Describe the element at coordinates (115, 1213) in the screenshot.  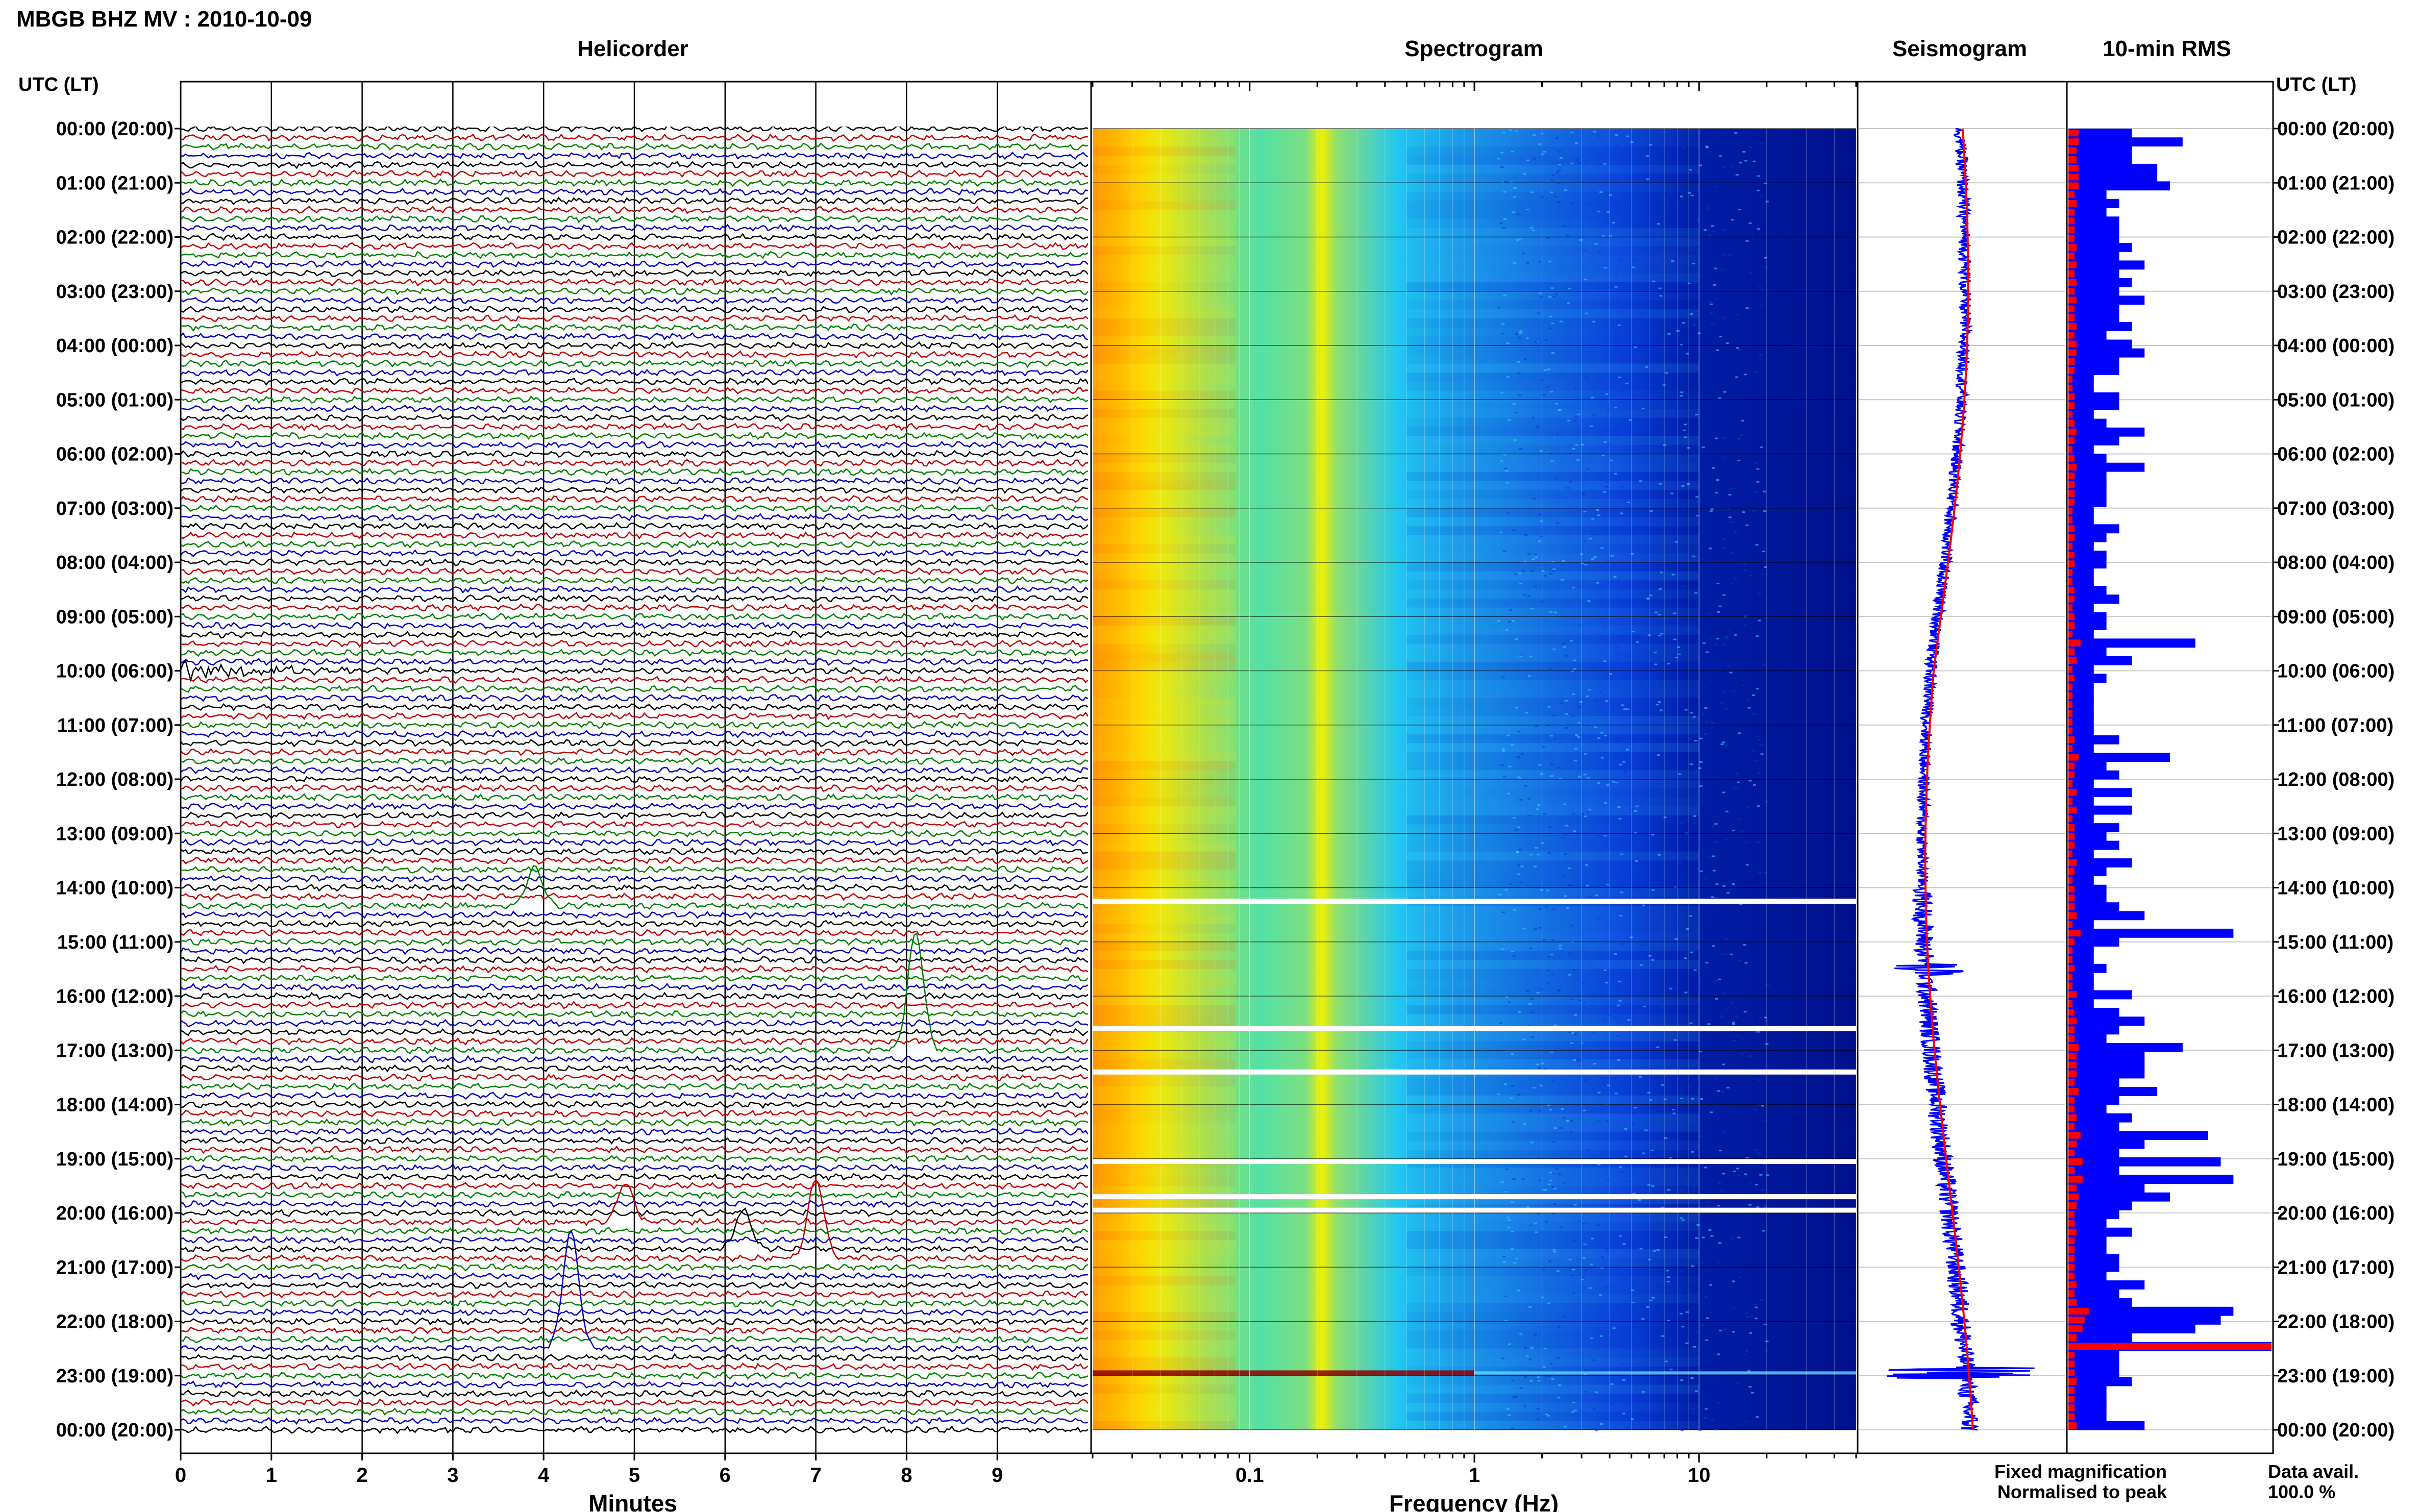
I see `time-label-left: 20:00 (16:00)` at that location.